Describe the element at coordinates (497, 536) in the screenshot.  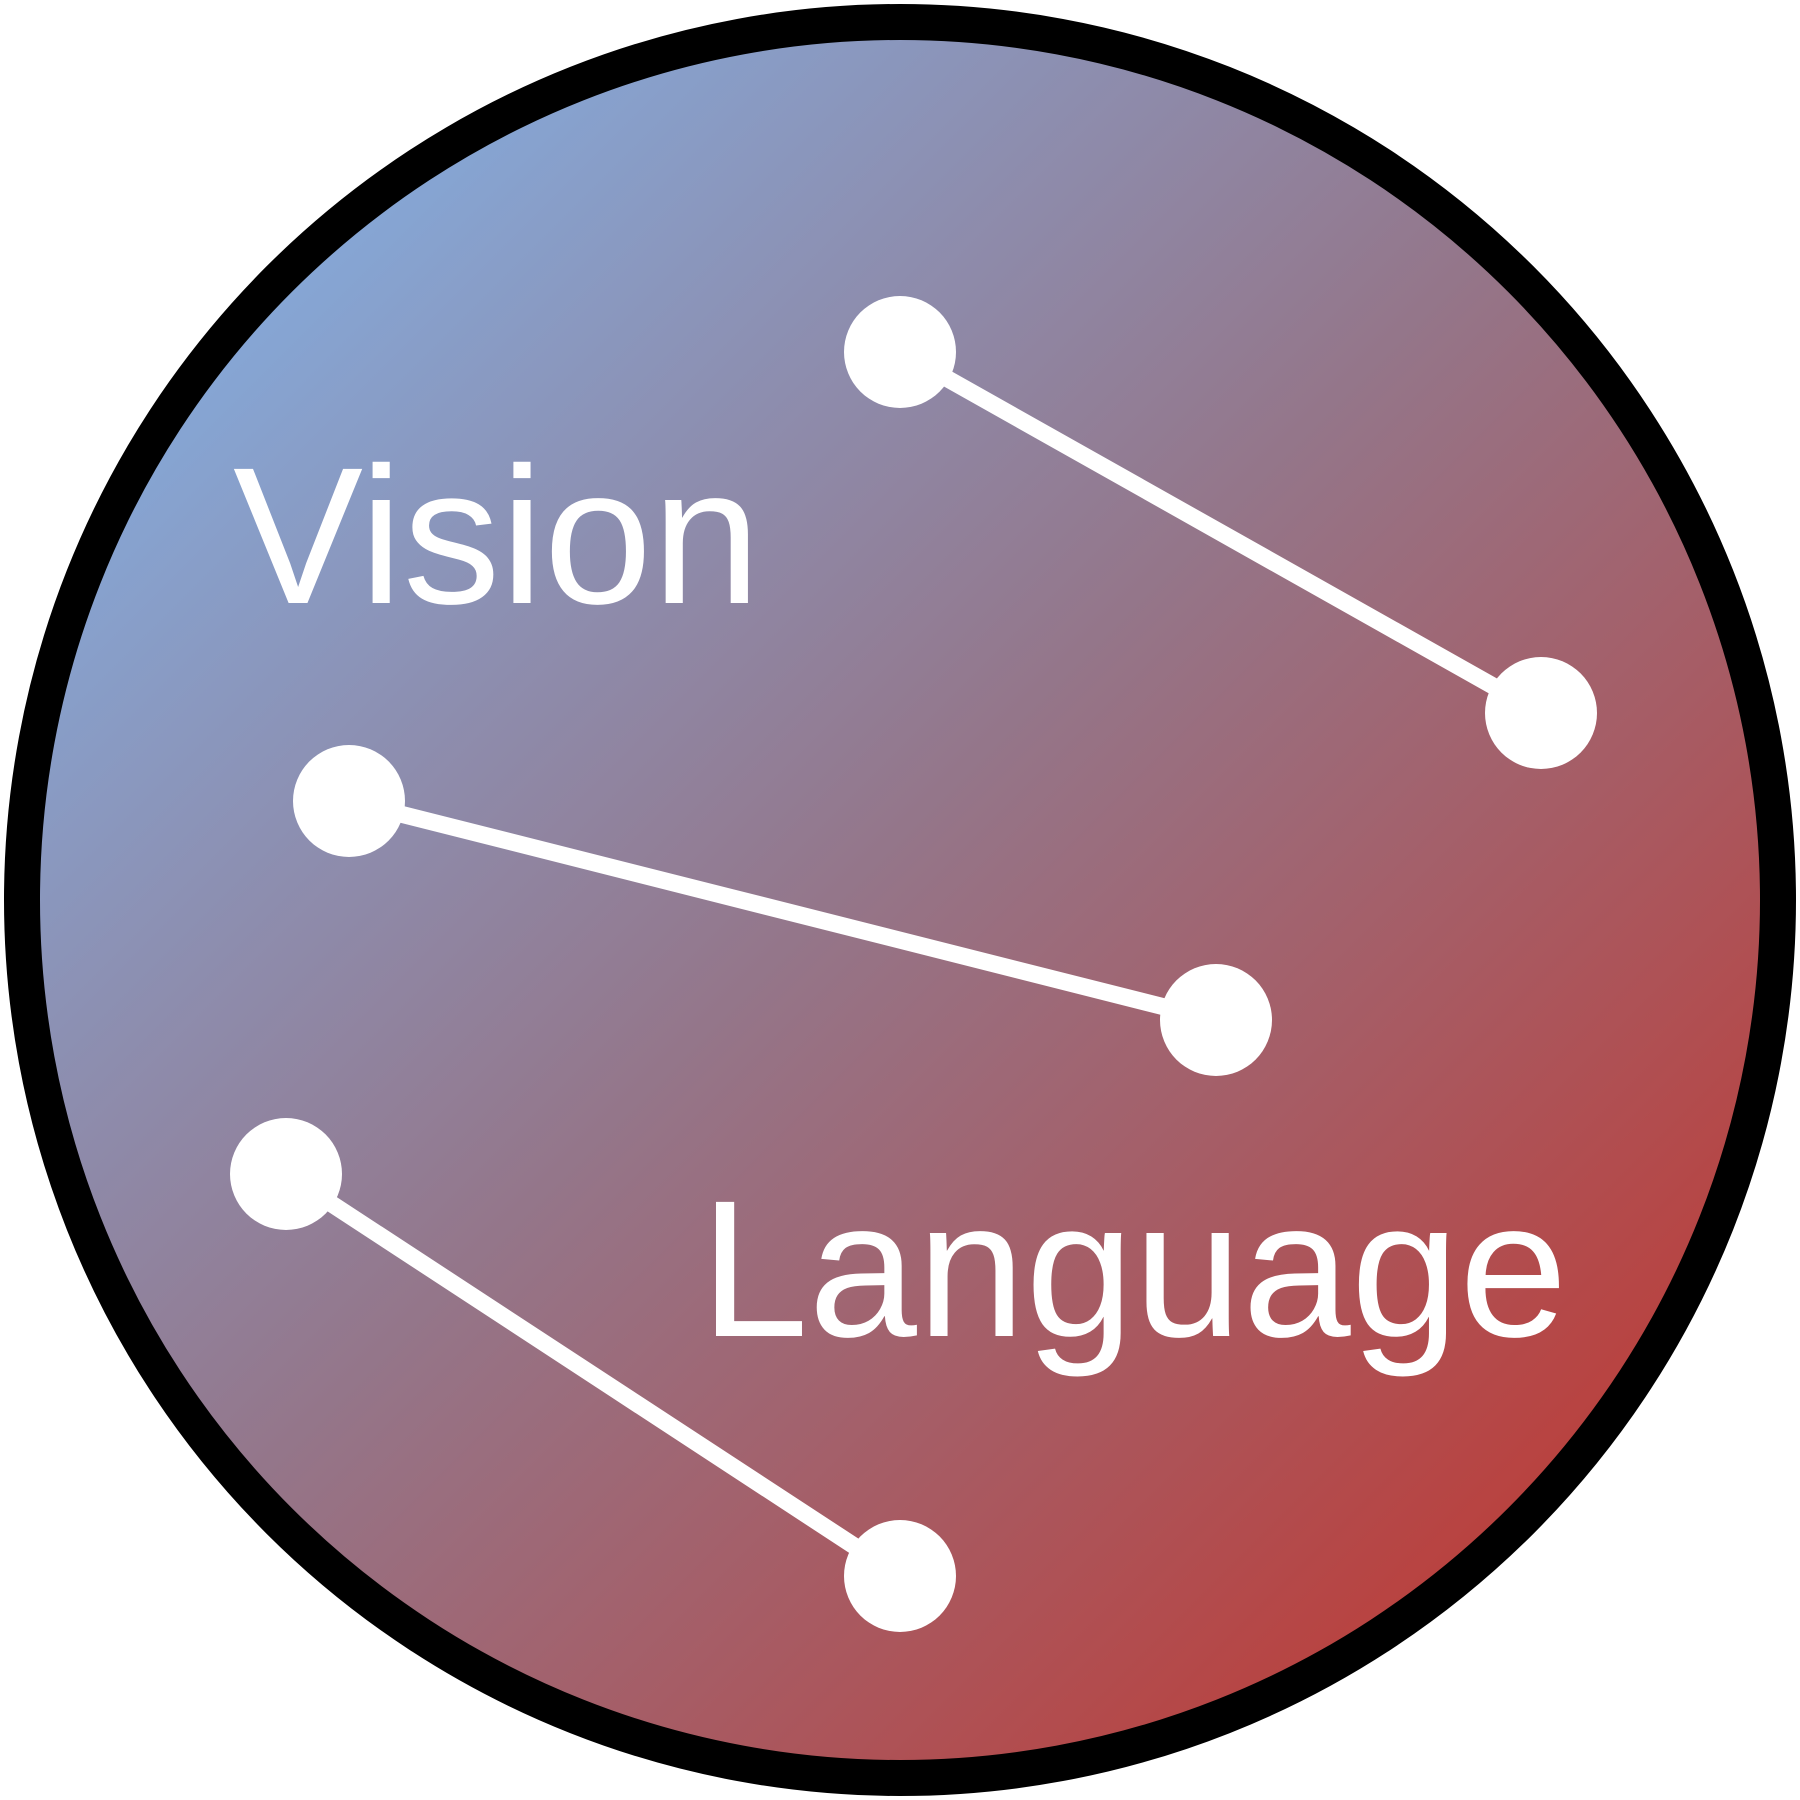
I see `vision-label: Vision` at that location.